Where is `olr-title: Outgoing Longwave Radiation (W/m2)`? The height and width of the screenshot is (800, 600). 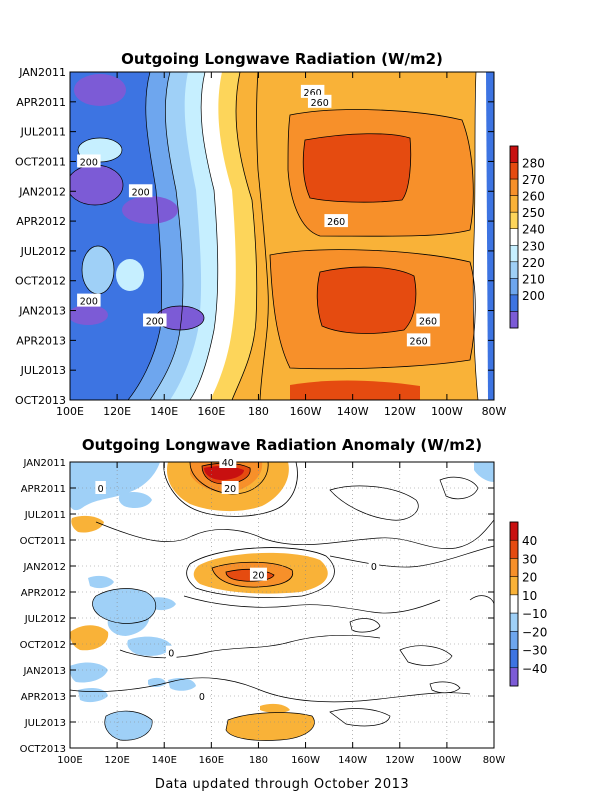
olr-title: Outgoing Longwave Radiation (W/m2) is located at coordinates (282, 59).